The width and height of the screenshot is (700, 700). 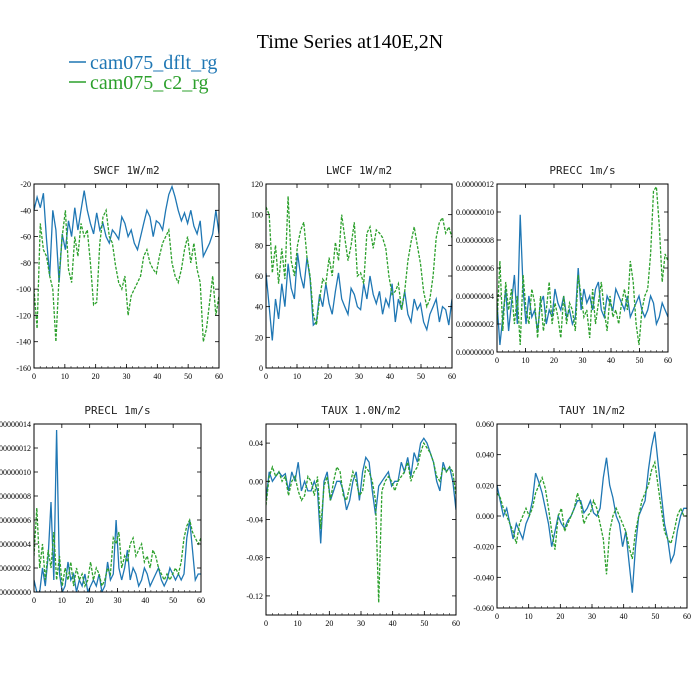 I want to click on y-tick-label: 0.020, so click(x=485, y=485).